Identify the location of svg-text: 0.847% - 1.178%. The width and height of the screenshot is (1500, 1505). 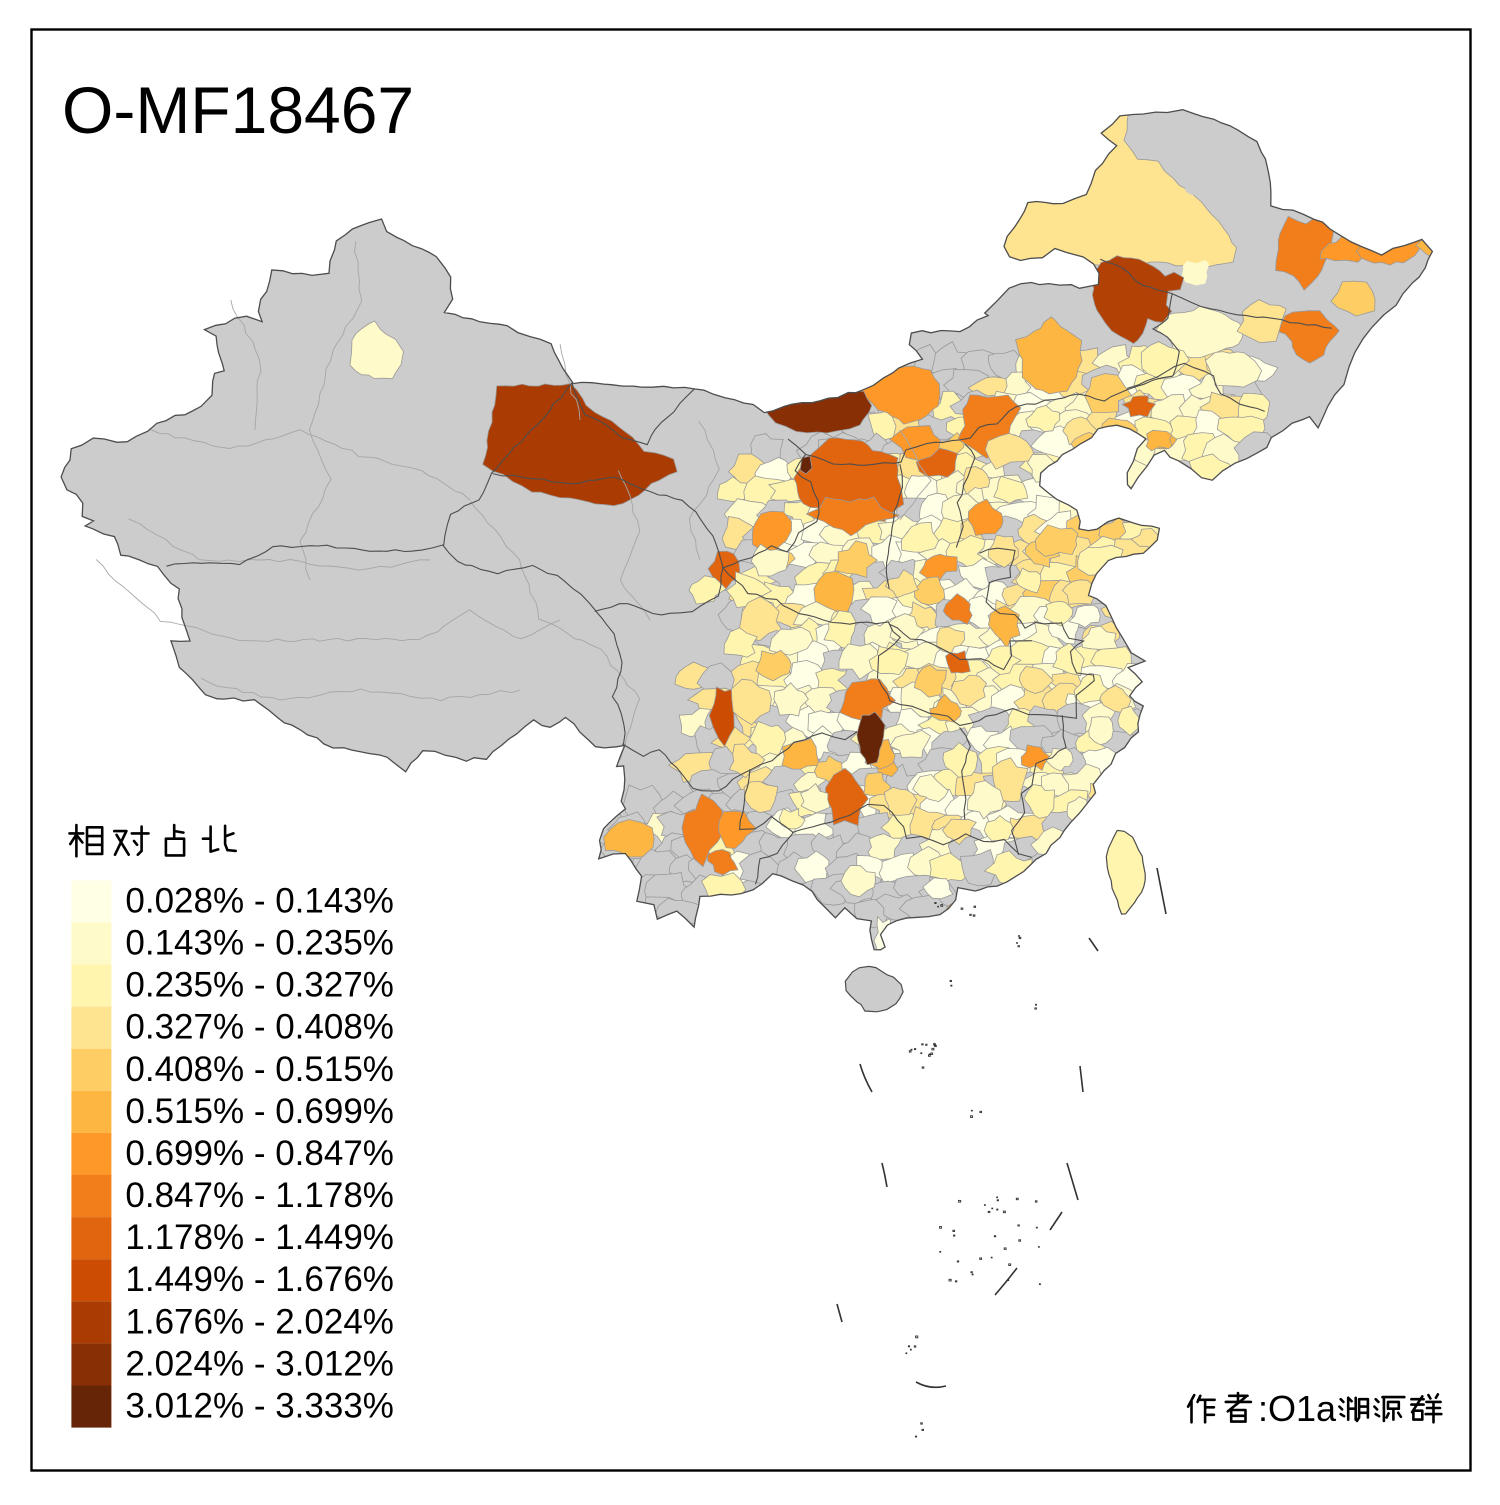
(259, 1195).